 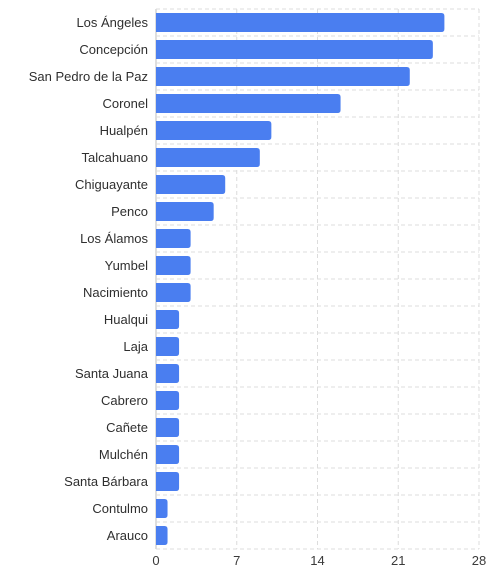 What do you see at coordinates (115, 292) in the screenshot?
I see `category-label: Nacimiento` at bounding box center [115, 292].